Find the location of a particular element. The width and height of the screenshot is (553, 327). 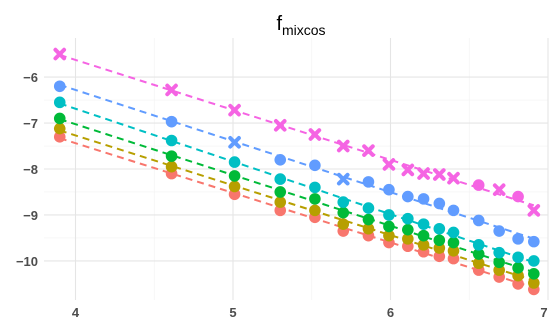

x-tick-label: 7 is located at coordinates (543, 312).